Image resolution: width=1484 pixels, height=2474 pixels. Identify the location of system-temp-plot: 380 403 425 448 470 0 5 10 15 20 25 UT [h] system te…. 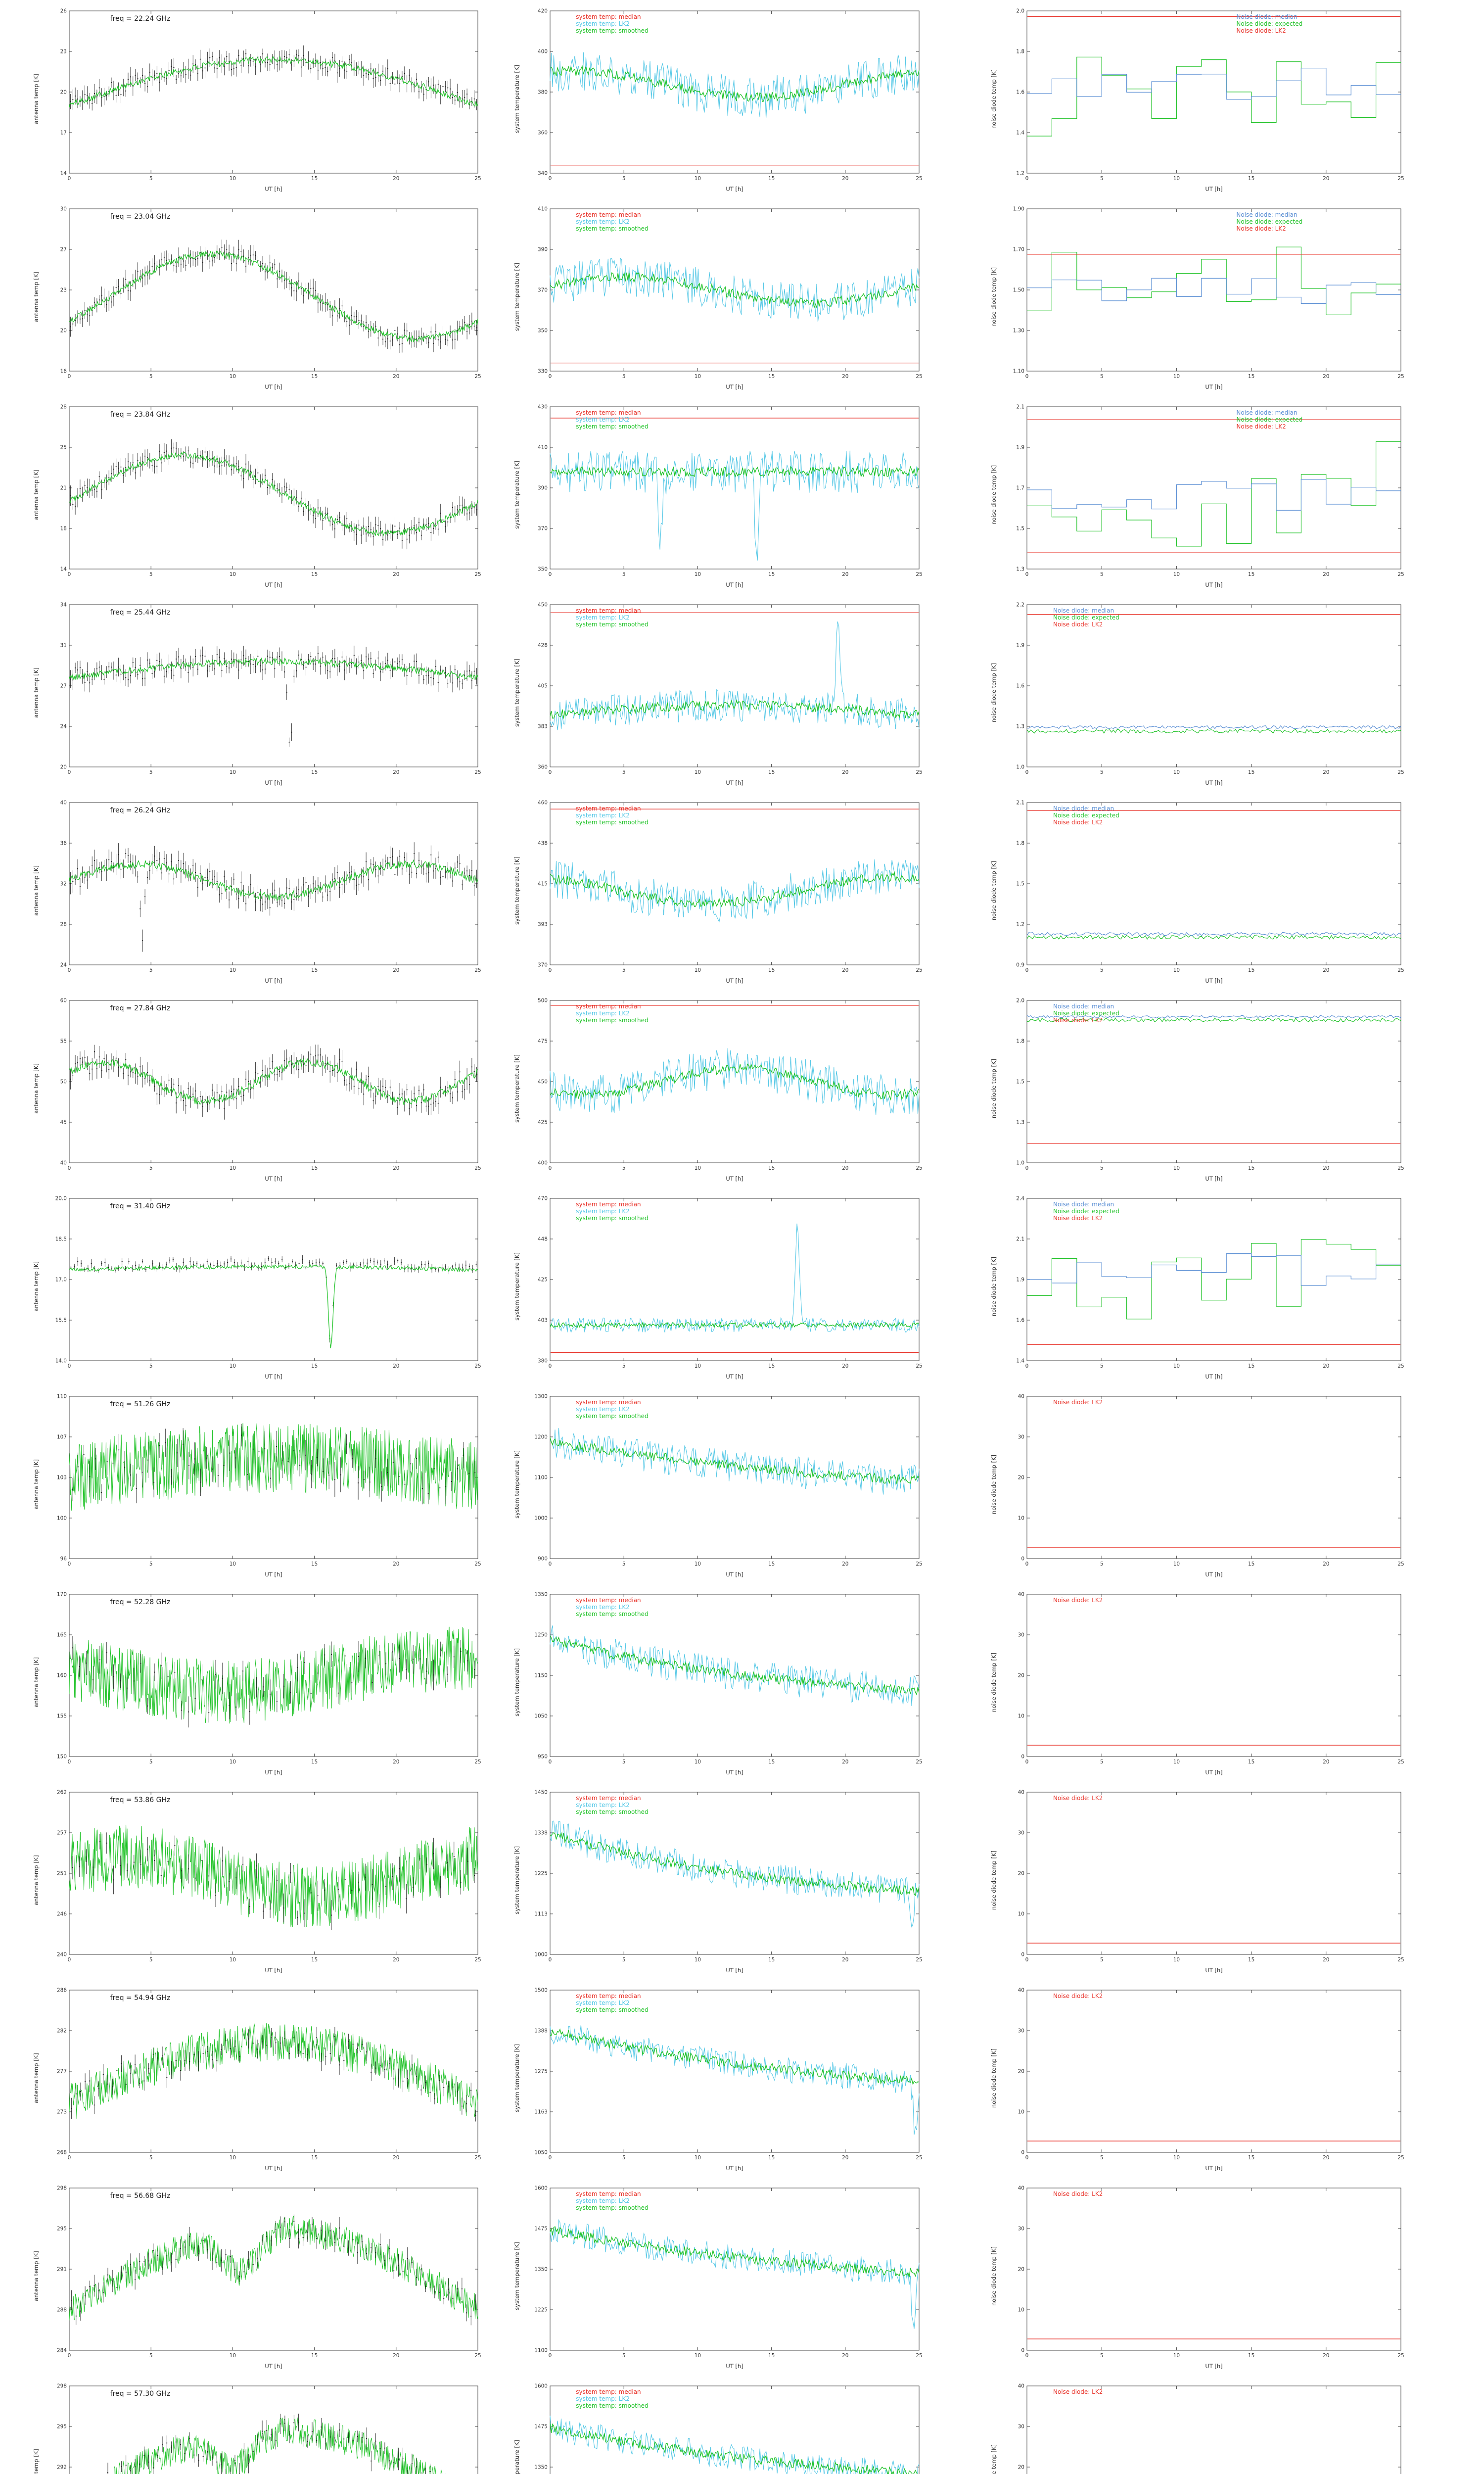
(730, 1288).